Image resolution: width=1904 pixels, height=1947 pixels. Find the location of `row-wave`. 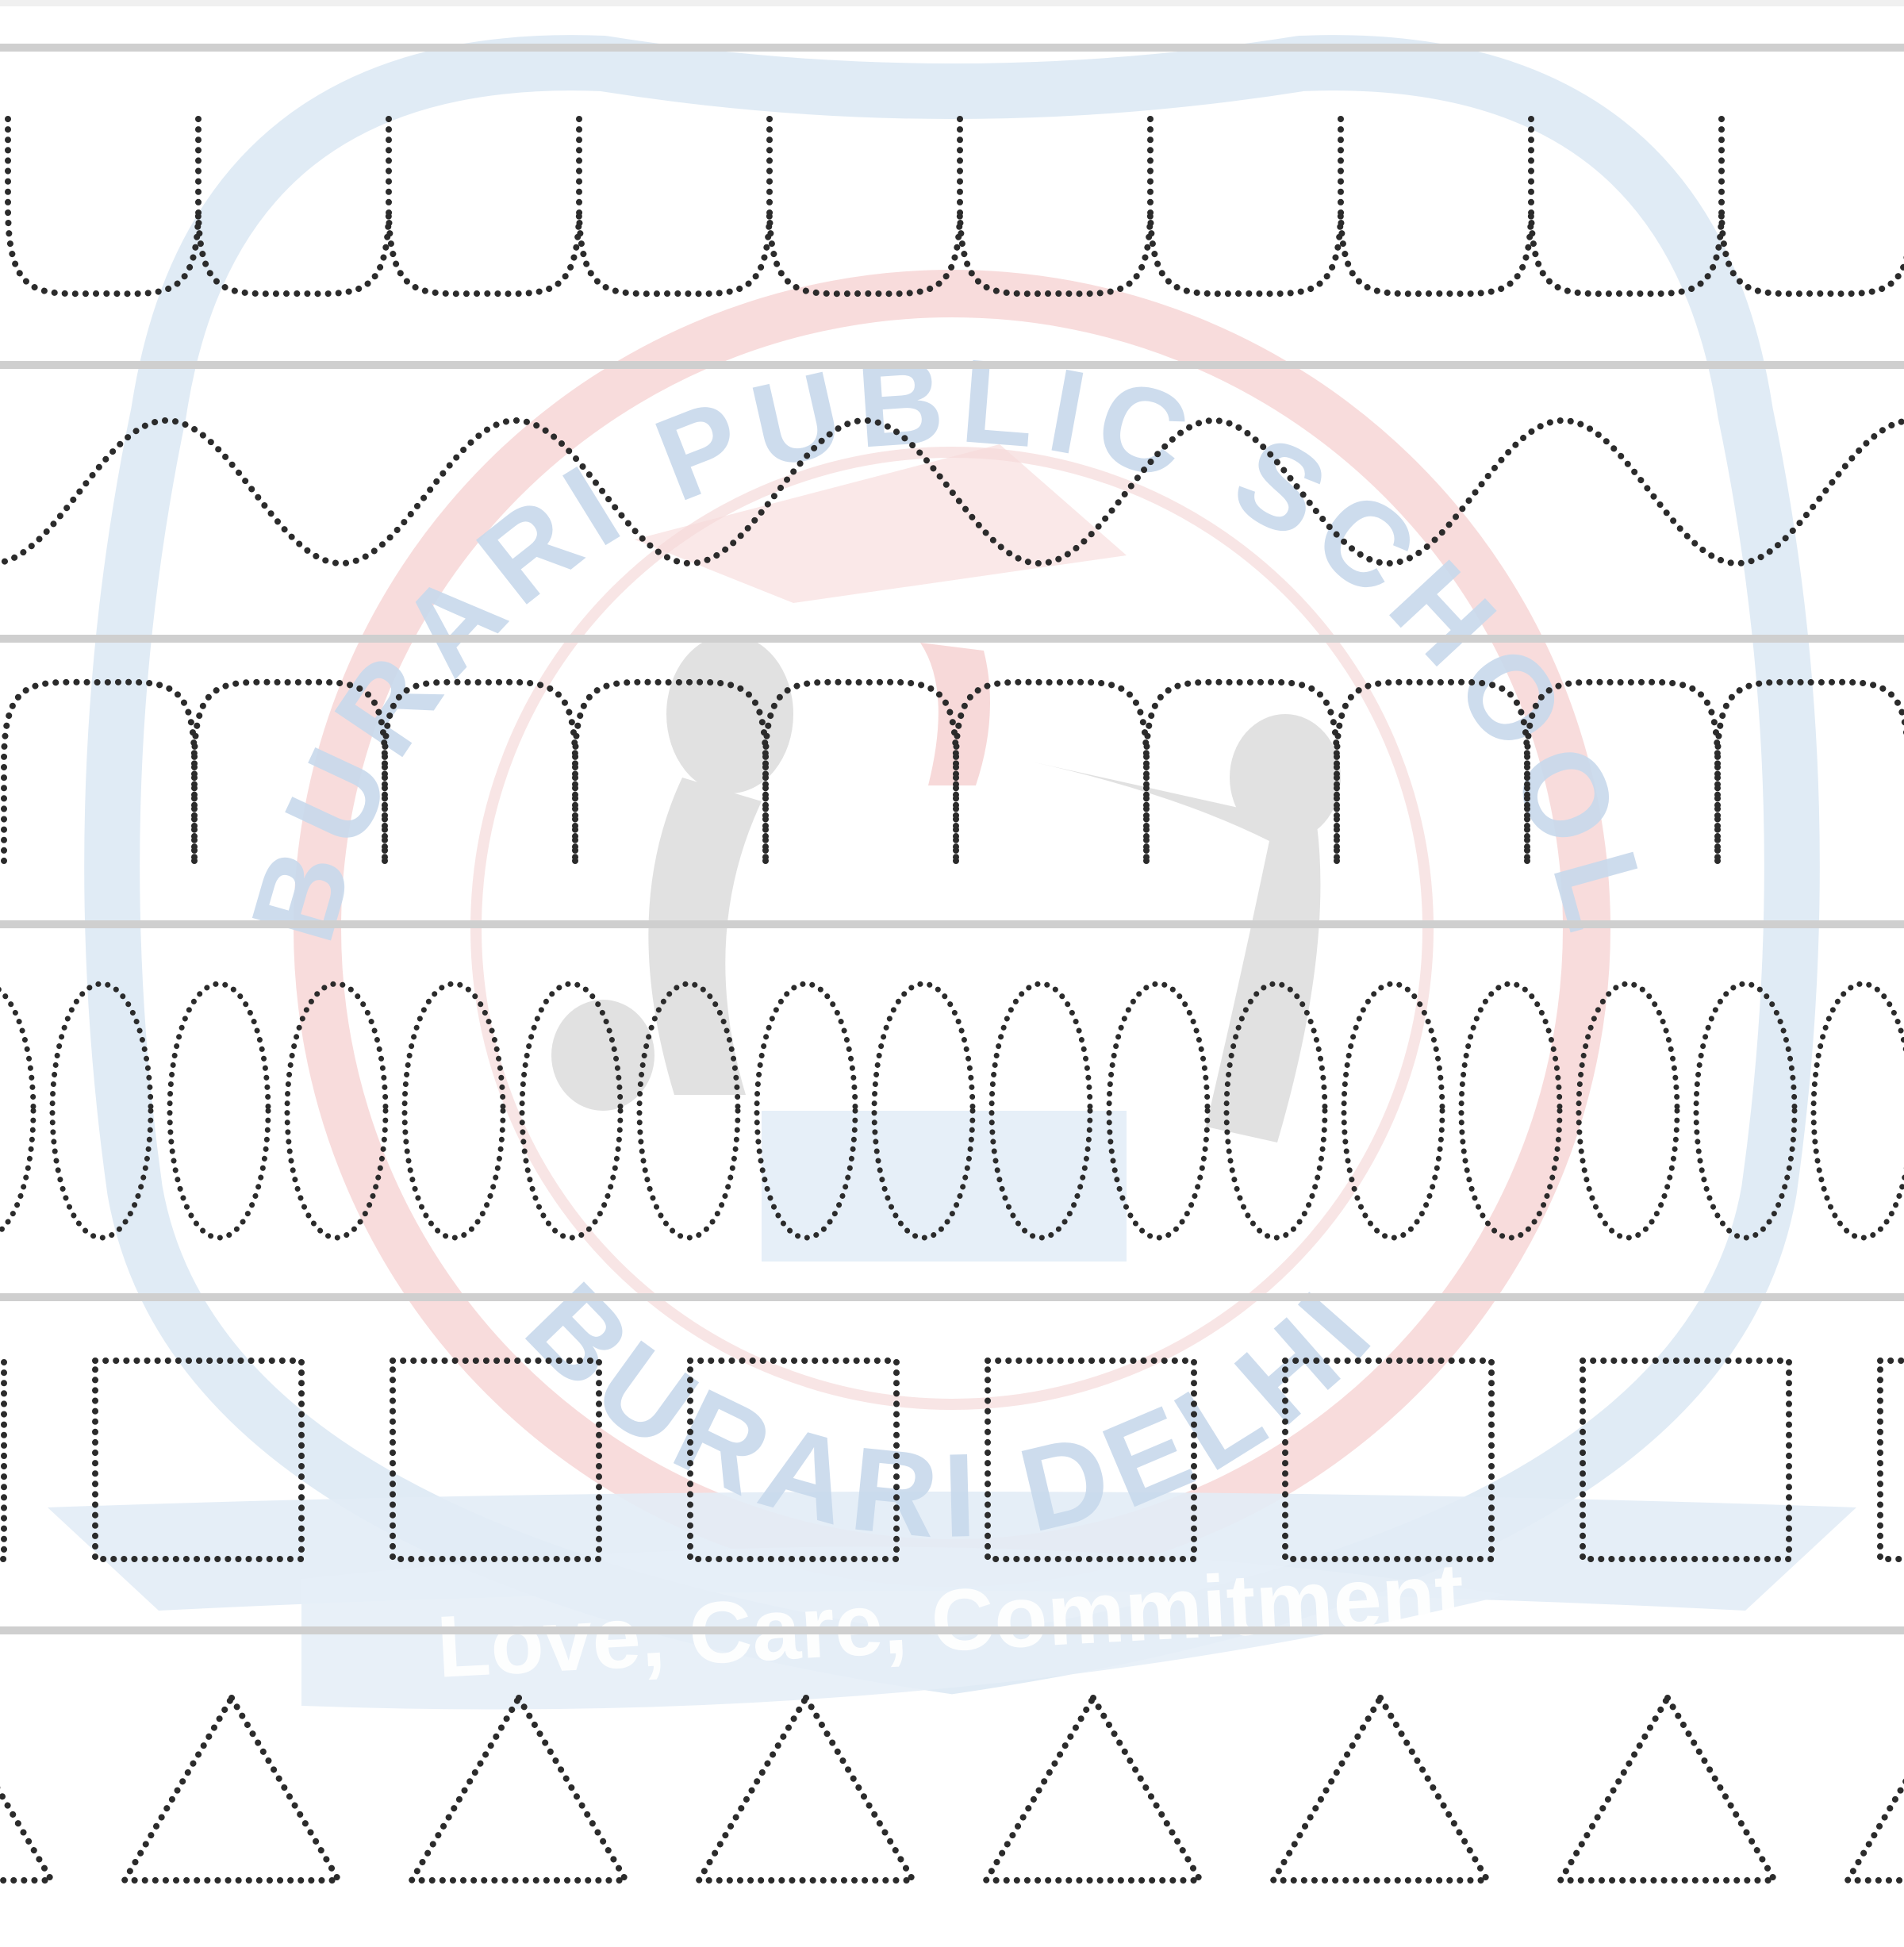

row-wave is located at coordinates (952, 491).